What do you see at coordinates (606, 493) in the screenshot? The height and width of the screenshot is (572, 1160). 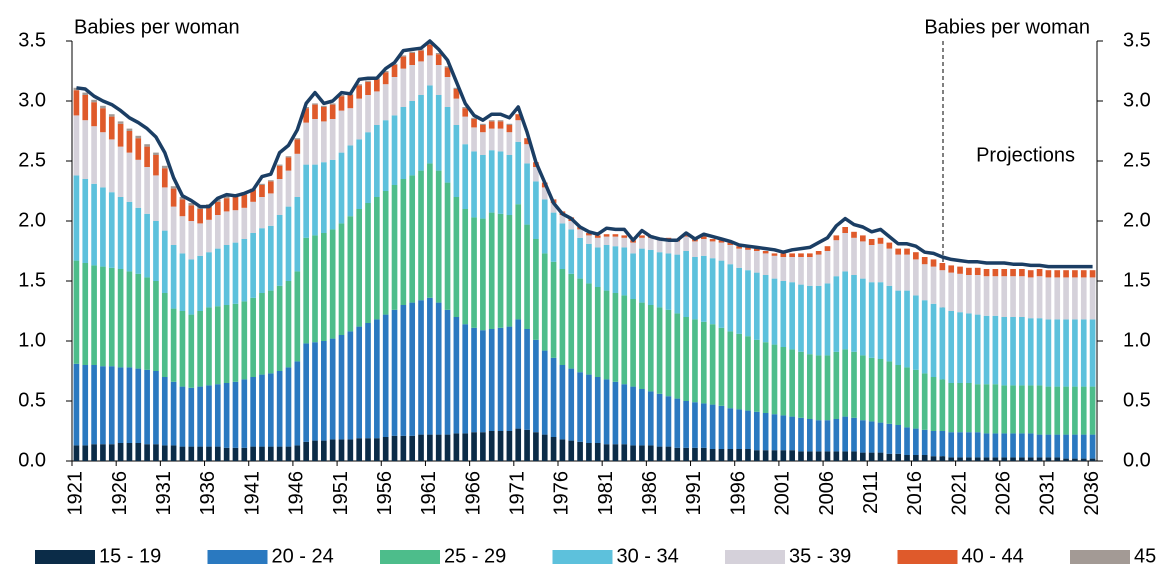 I see `x-tick-label: 1981` at bounding box center [606, 493].